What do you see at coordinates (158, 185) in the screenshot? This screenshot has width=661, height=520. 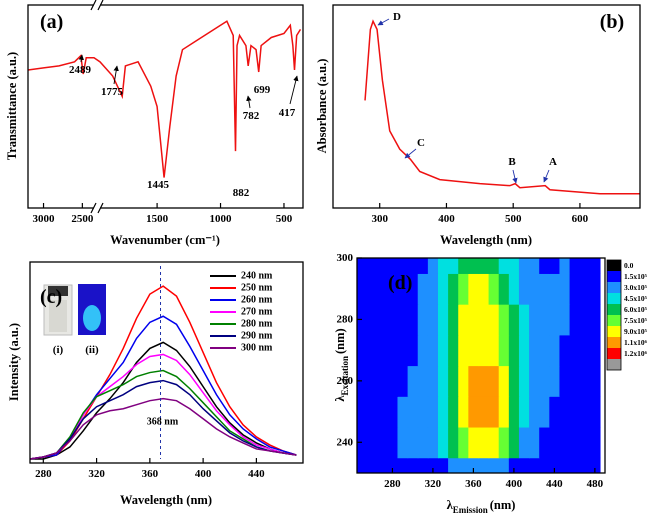 I see `annotation: 1445` at bounding box center [158, 185].